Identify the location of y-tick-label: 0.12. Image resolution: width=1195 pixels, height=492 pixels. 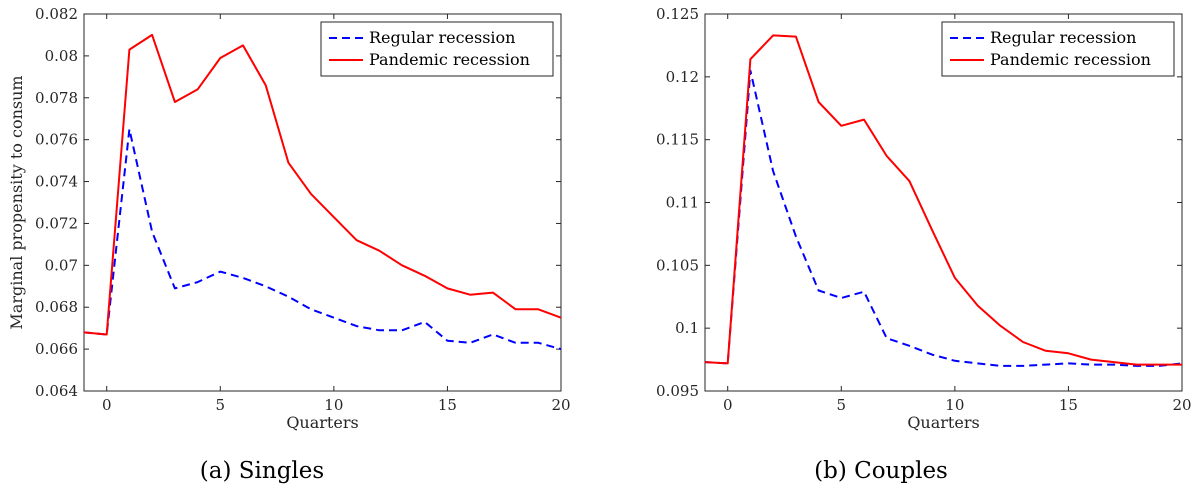
(682, 77).